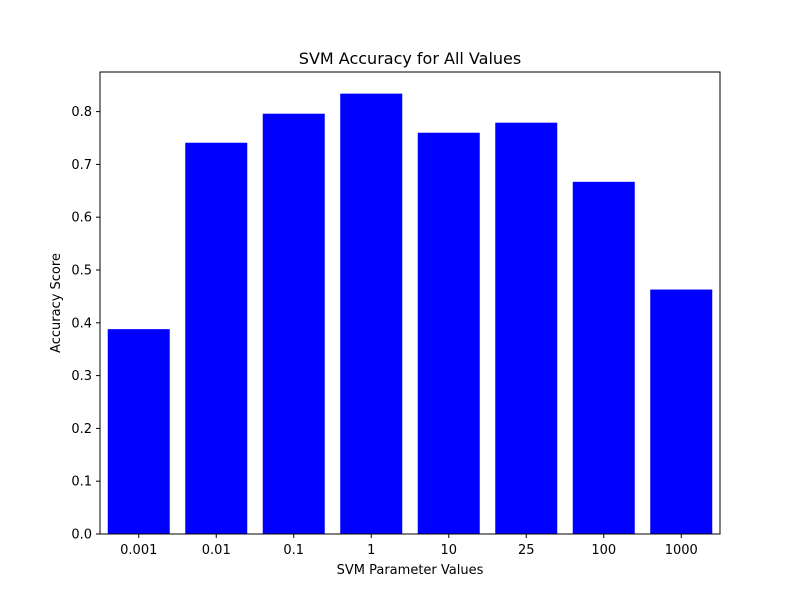 The height and width of the screenshot is (600, 800). Describe the element at coordinates (81, 165) in the screenshot. I see `y-tick-label: 0.7` at that location.